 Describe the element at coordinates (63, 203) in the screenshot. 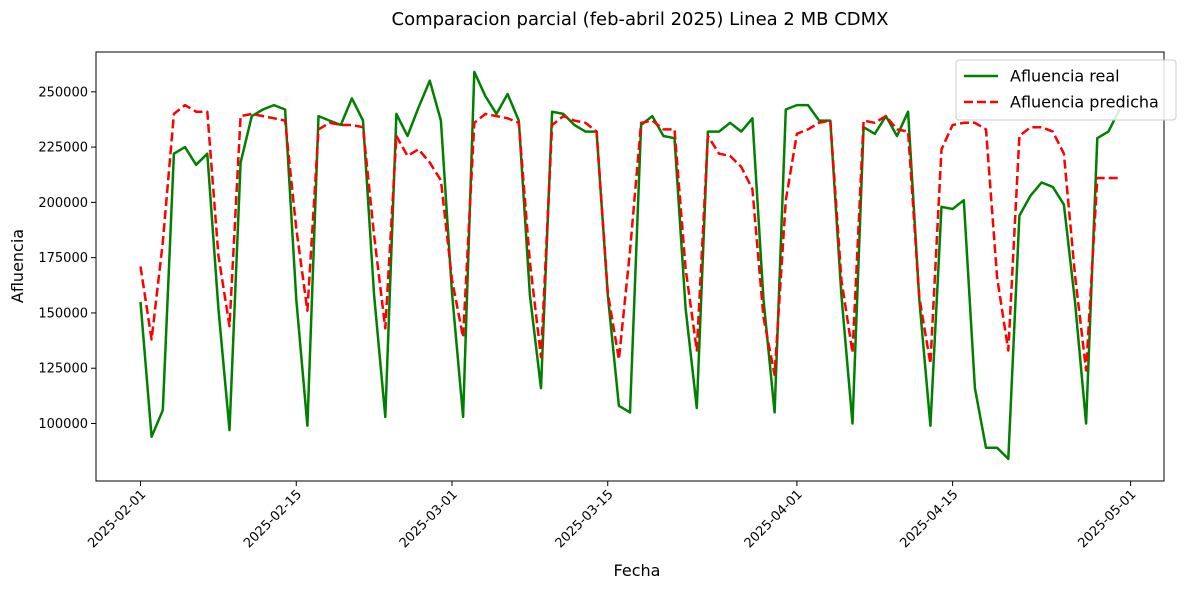

I see `y-tick-label: 200000` at that location.